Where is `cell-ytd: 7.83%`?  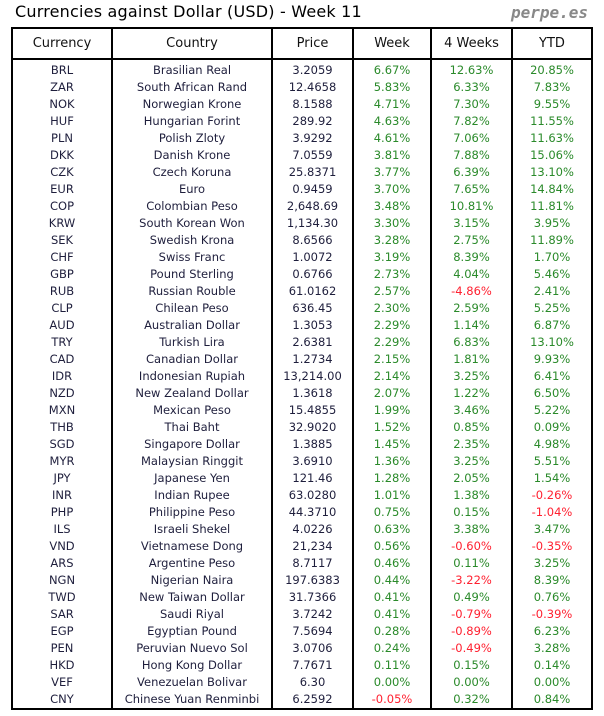
cell-ytd: 7.83% is located at coordinates (552, 87).